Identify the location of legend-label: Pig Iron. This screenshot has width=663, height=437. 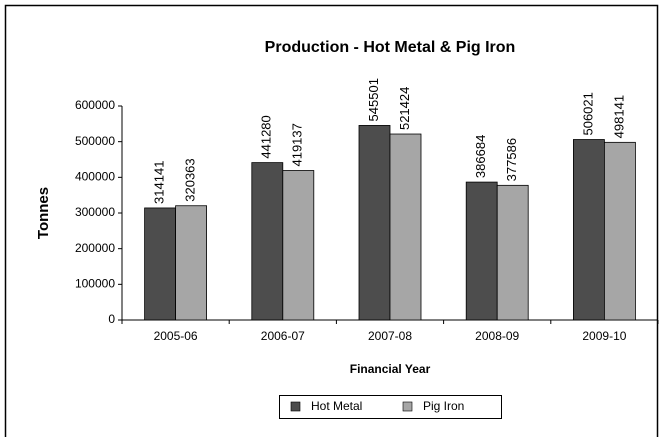
(443, 406).